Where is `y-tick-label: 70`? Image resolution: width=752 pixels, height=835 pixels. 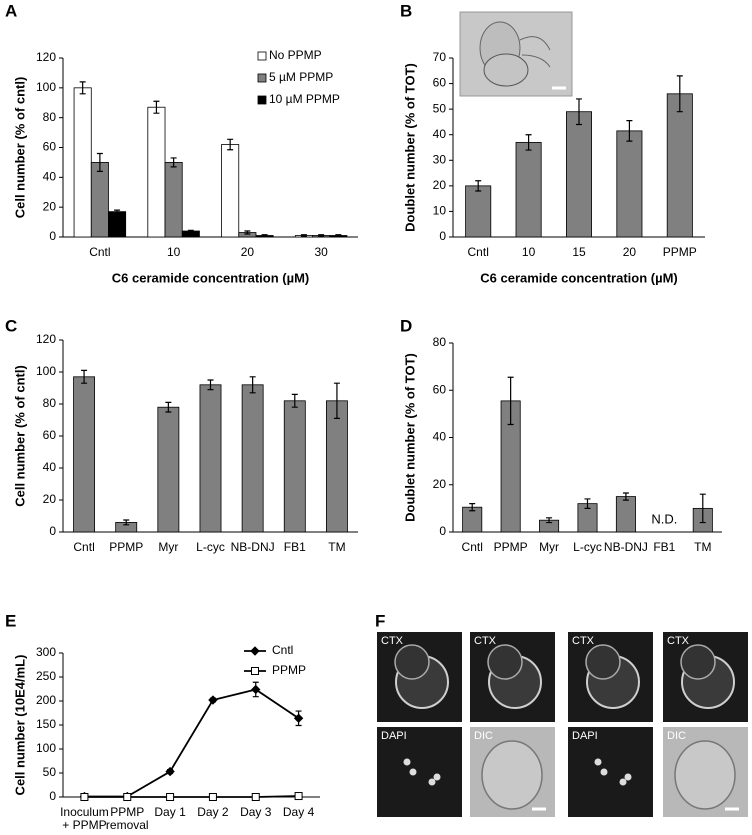 y-tick-label: 70 is located at coordinates (440, 57).